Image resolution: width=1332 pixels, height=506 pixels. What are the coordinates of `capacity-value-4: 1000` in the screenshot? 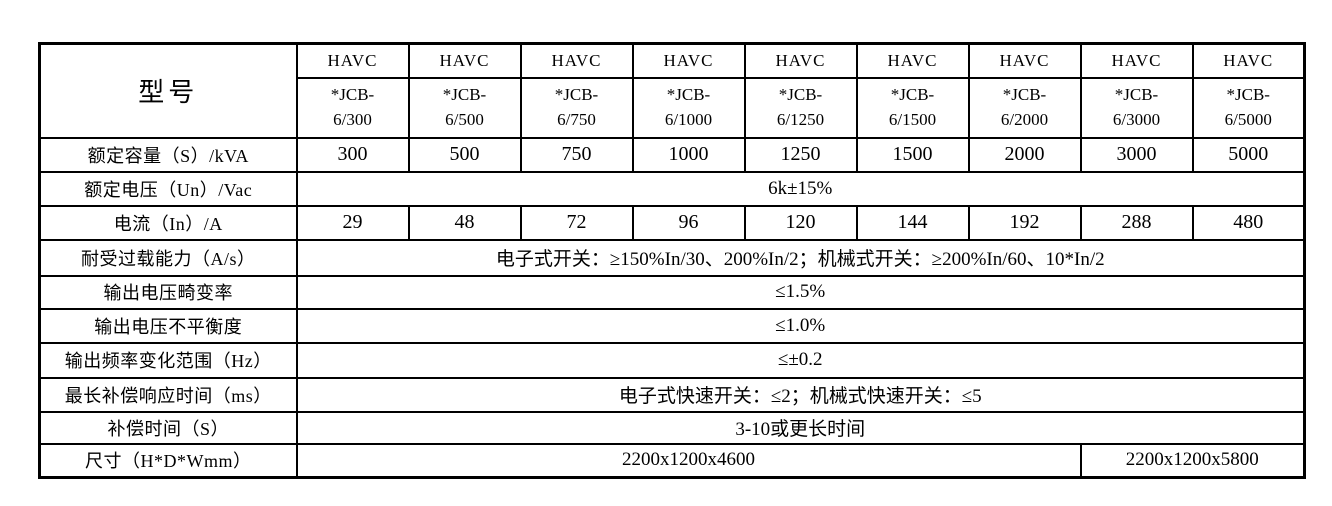 It's located at (688, 154).